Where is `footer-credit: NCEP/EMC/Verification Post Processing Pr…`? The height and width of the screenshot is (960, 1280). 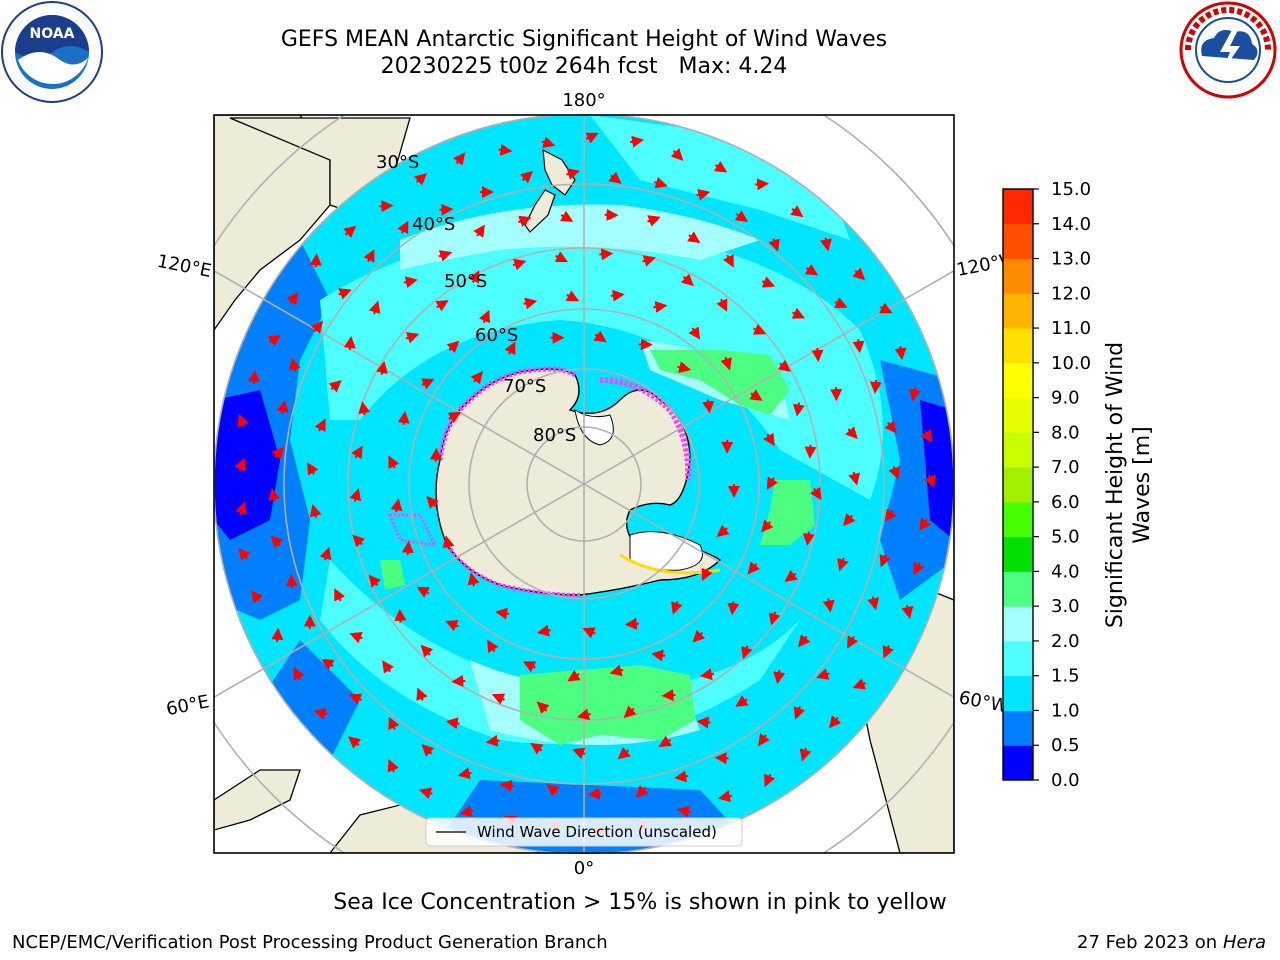 footer-credit: NCEP/EMC/Verification Post Processing Pr… is located at coordinates (310, 942).